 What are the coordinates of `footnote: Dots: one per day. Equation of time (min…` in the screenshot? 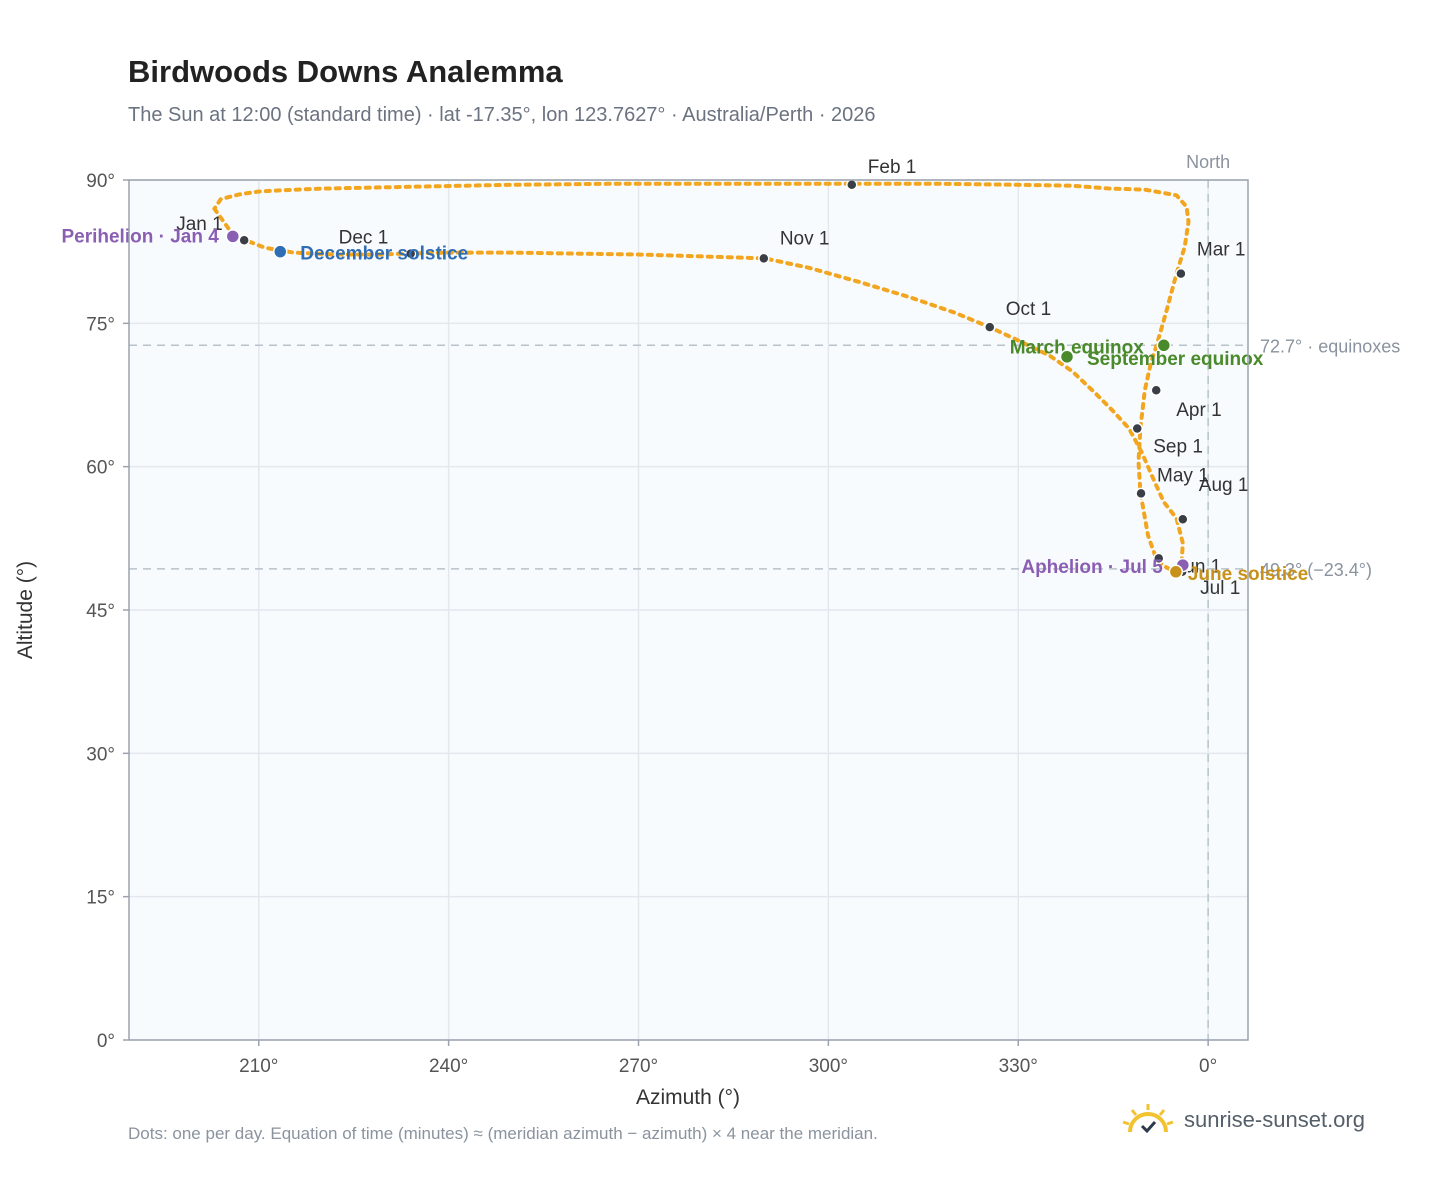 It's located at (503, 1133).